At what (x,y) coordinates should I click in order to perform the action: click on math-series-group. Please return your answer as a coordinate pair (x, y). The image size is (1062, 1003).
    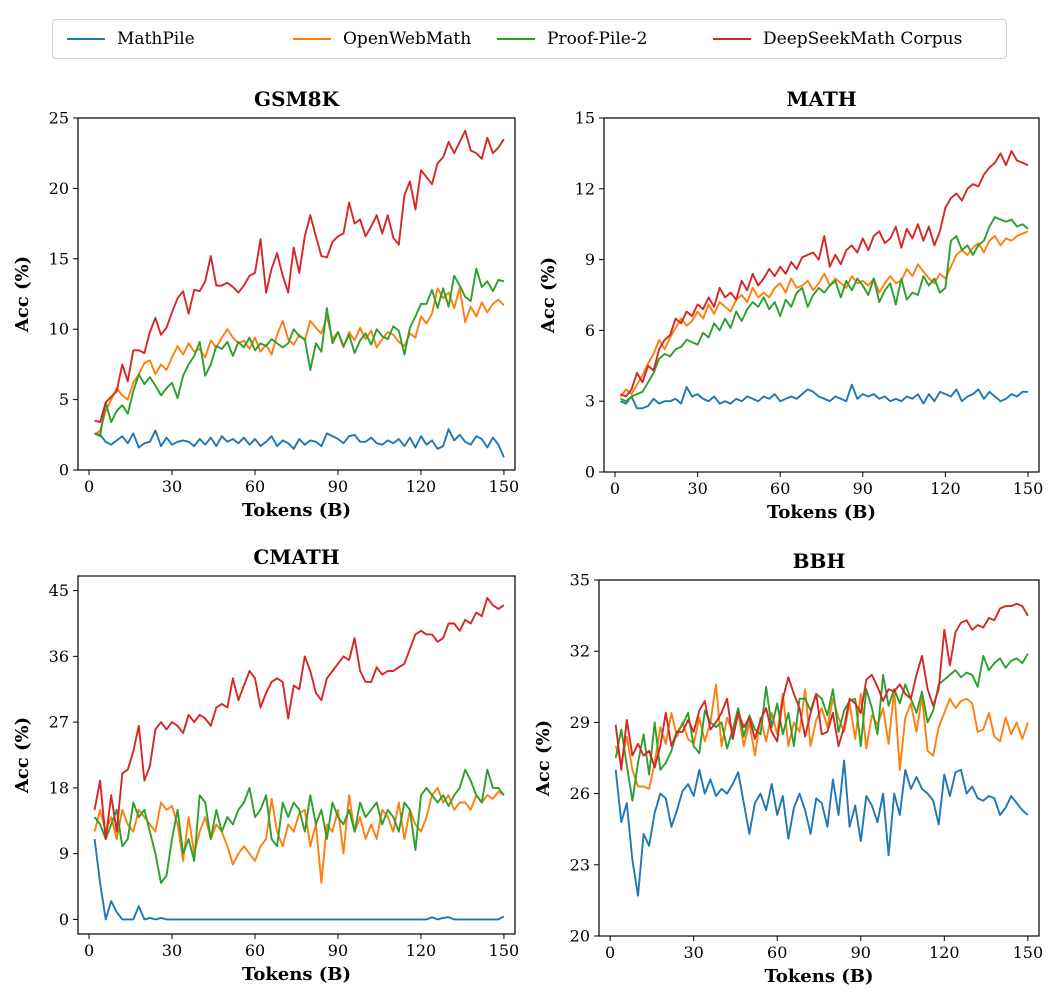
    Looking at the image, I should click on (824, 280).